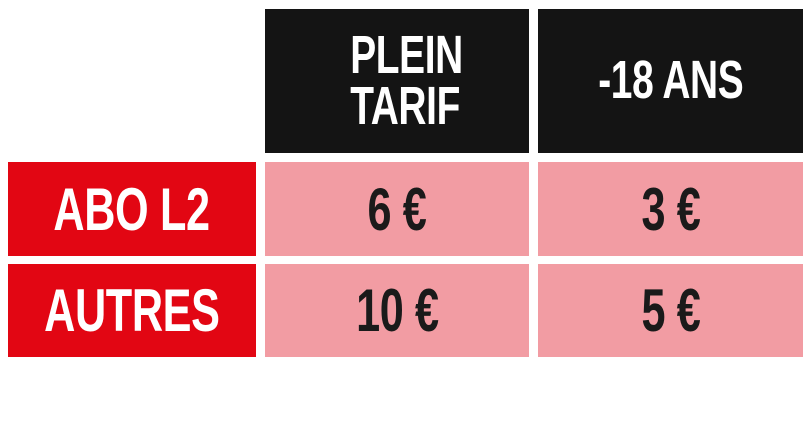  I want to click on row-label-autres: AUTRES, so click(132, 310).